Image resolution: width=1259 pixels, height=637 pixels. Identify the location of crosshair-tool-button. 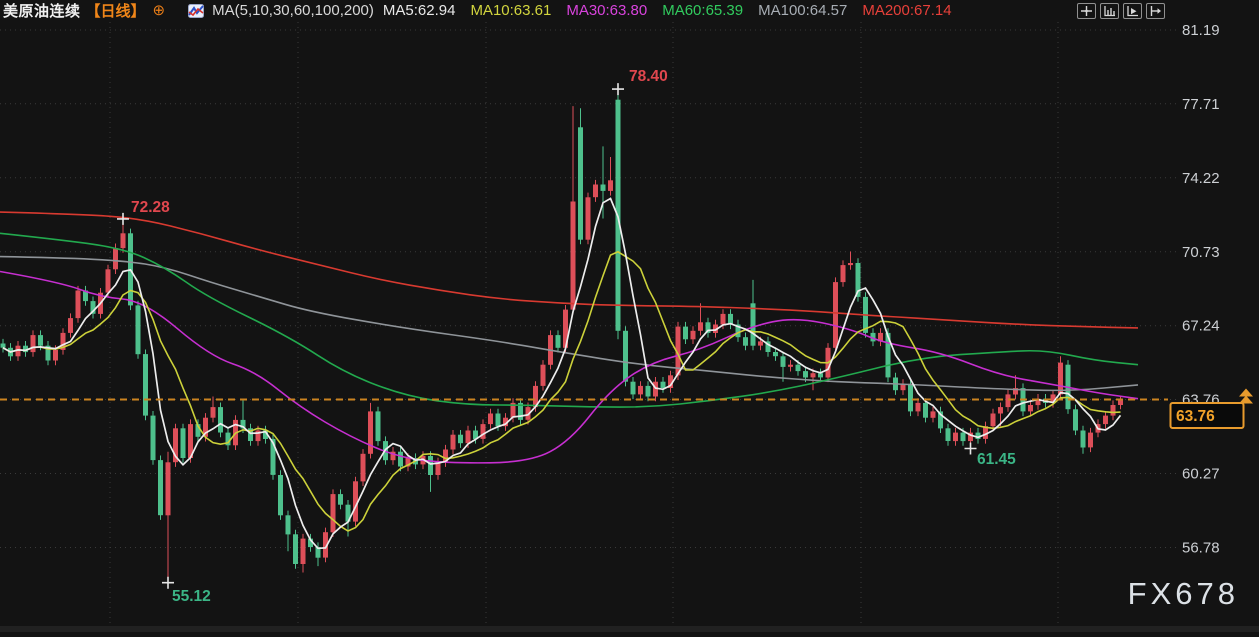
(1086, 10).